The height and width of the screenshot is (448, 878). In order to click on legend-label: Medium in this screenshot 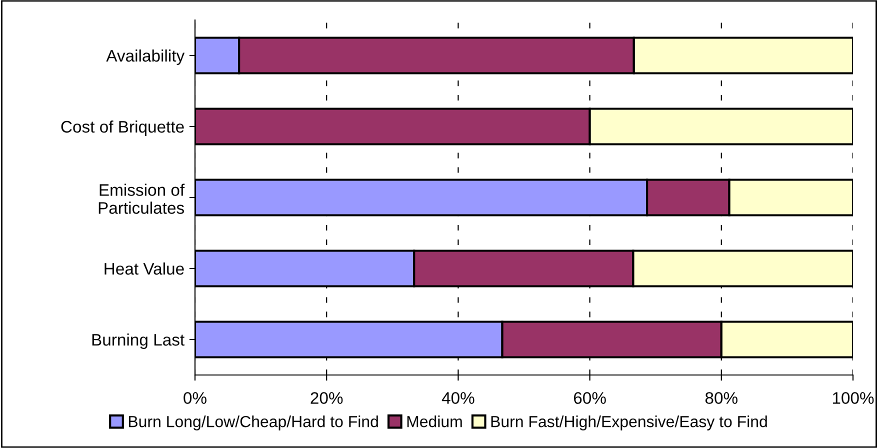, I will do `click(434, 422)`.